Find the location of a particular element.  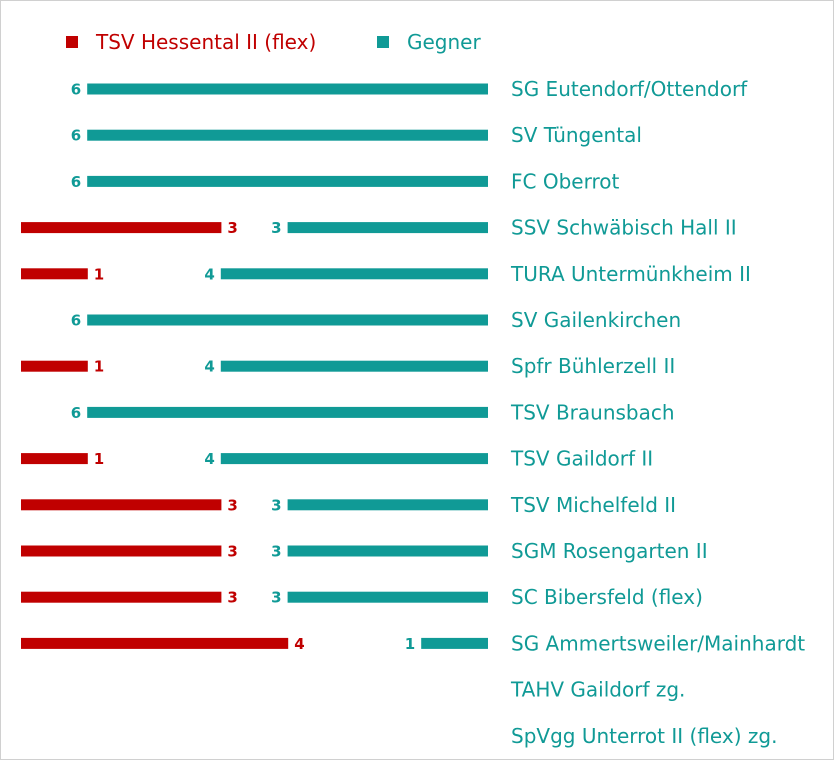

category-label: TAHV Gaildorf zg. is located at coordinates (597, 690).